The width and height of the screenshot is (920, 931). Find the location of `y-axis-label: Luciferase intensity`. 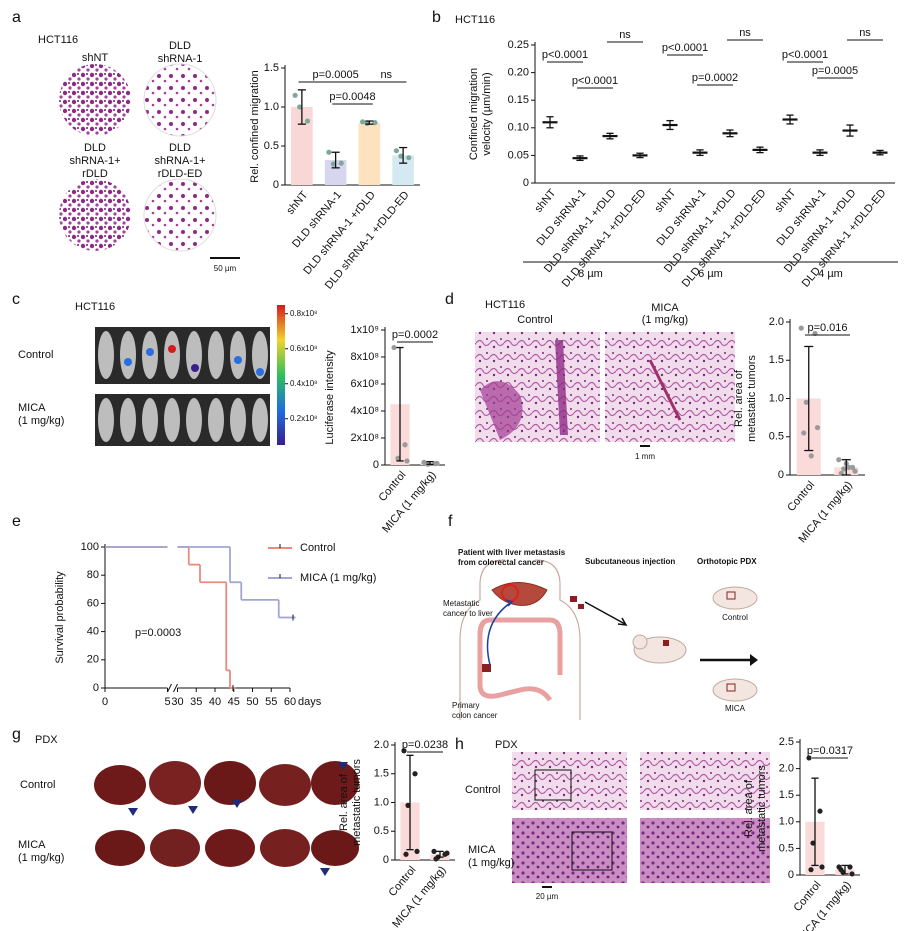

y-axis-label: Luciferase intensity is located at coordinates (330, 397).